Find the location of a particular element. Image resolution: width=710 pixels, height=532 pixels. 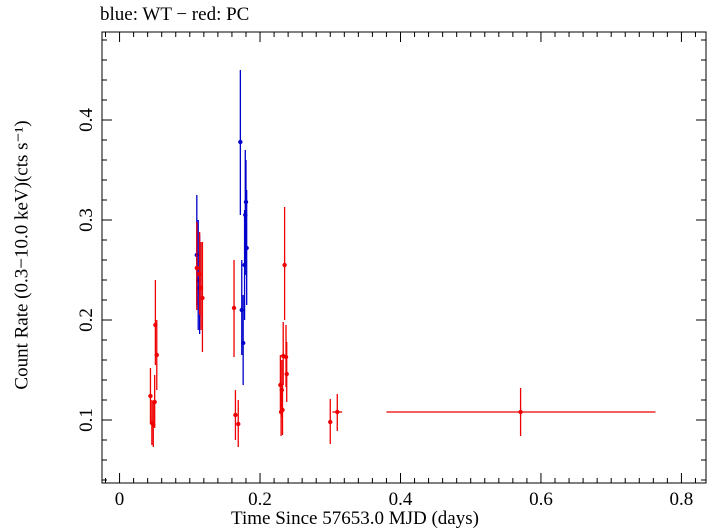

x-axis-label: Time Since 57653.0 MJD (days) is located at coordinates (355, 518).